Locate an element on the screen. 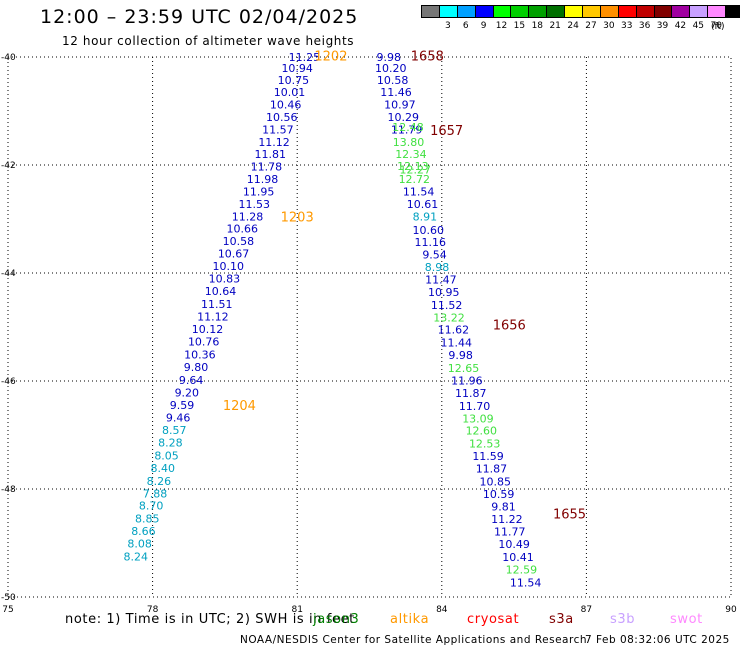 The image size is (740, 650). x-tick-label: 81 is located at coordinates (296, 610).